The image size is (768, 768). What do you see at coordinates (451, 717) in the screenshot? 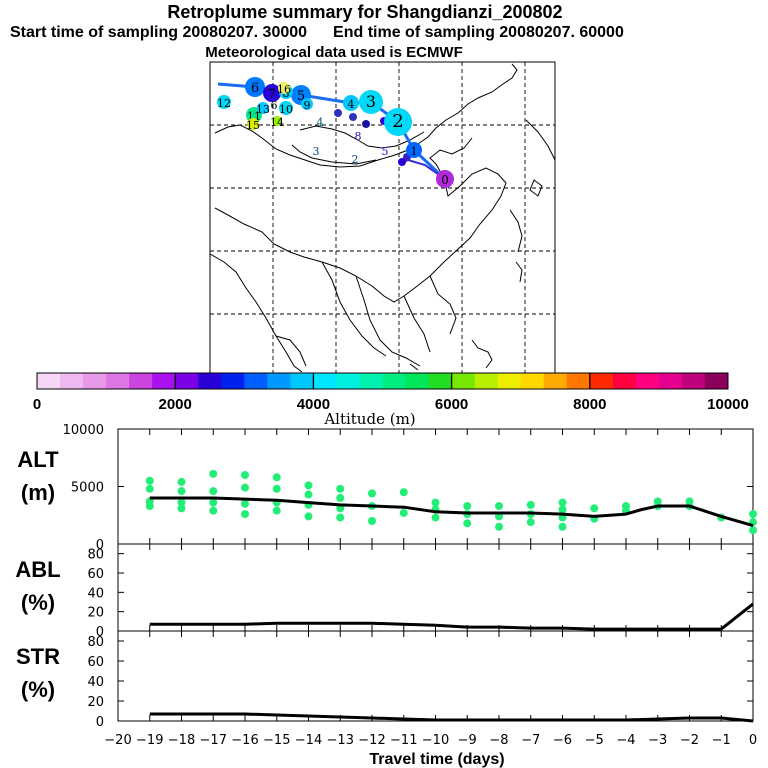
I see `str-line` at bounding box center [451, 717].